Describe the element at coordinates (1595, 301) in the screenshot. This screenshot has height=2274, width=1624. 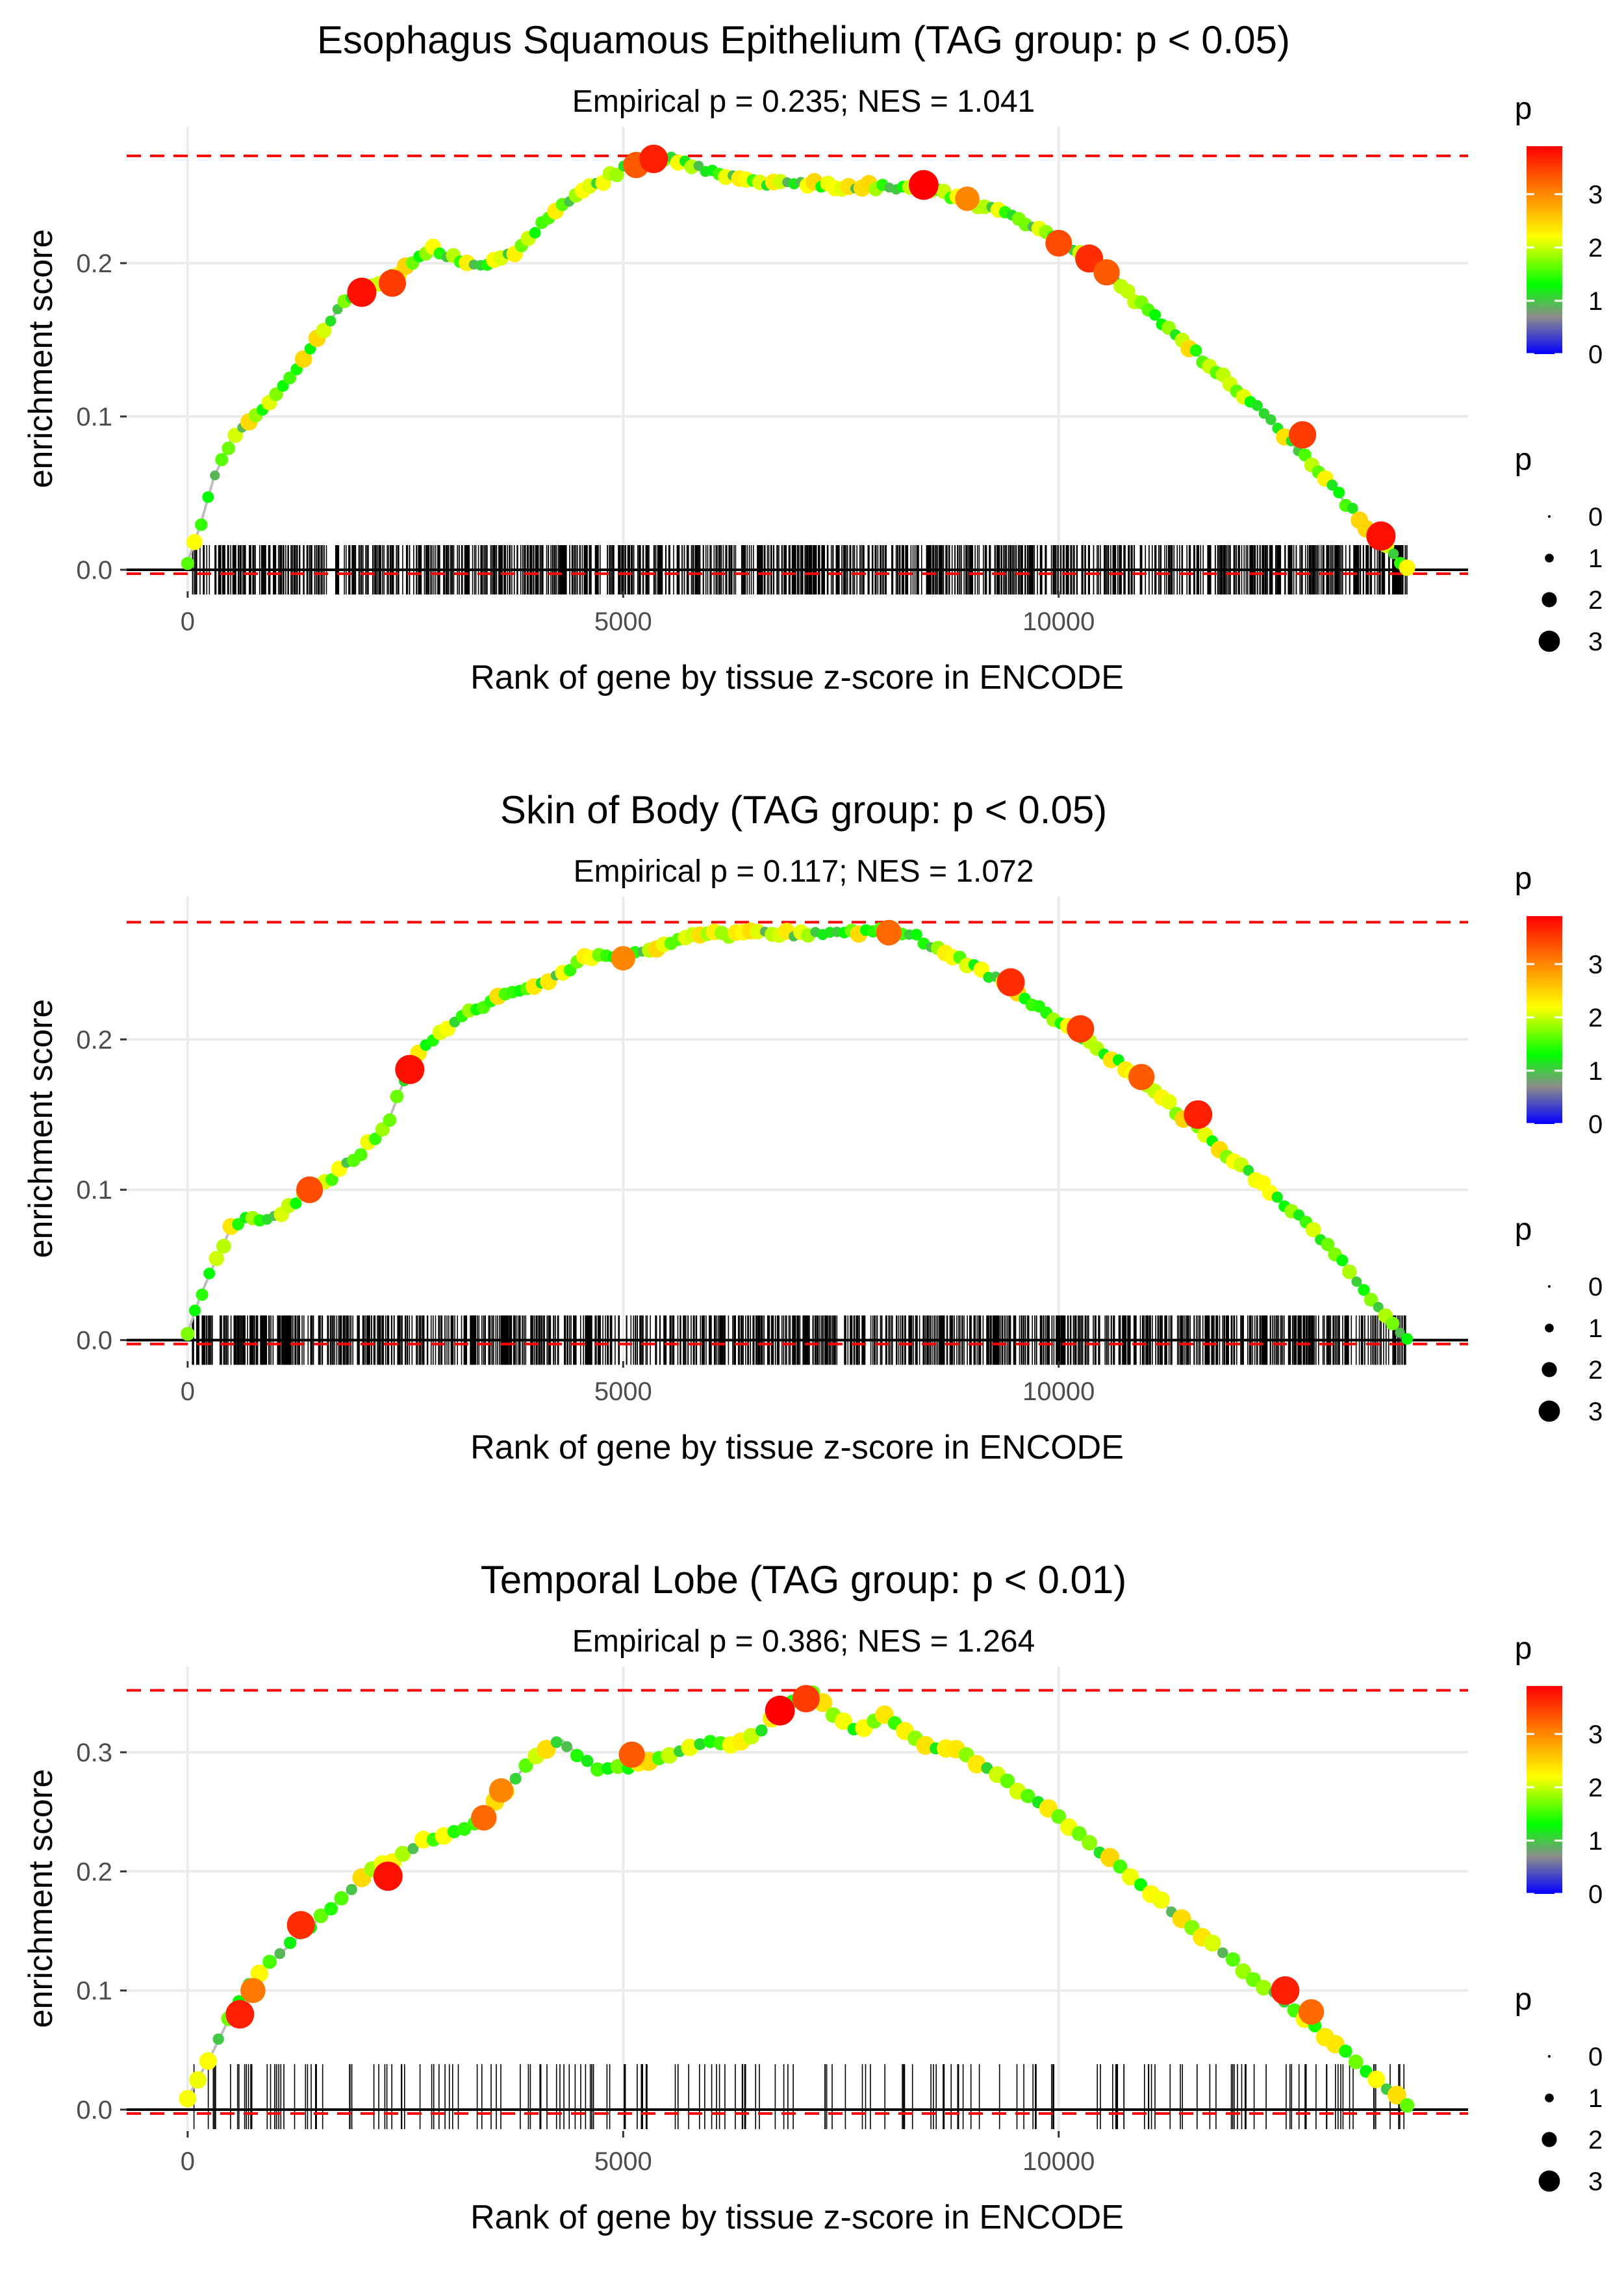
I see `colorbar-tick-label: 1` at that location.